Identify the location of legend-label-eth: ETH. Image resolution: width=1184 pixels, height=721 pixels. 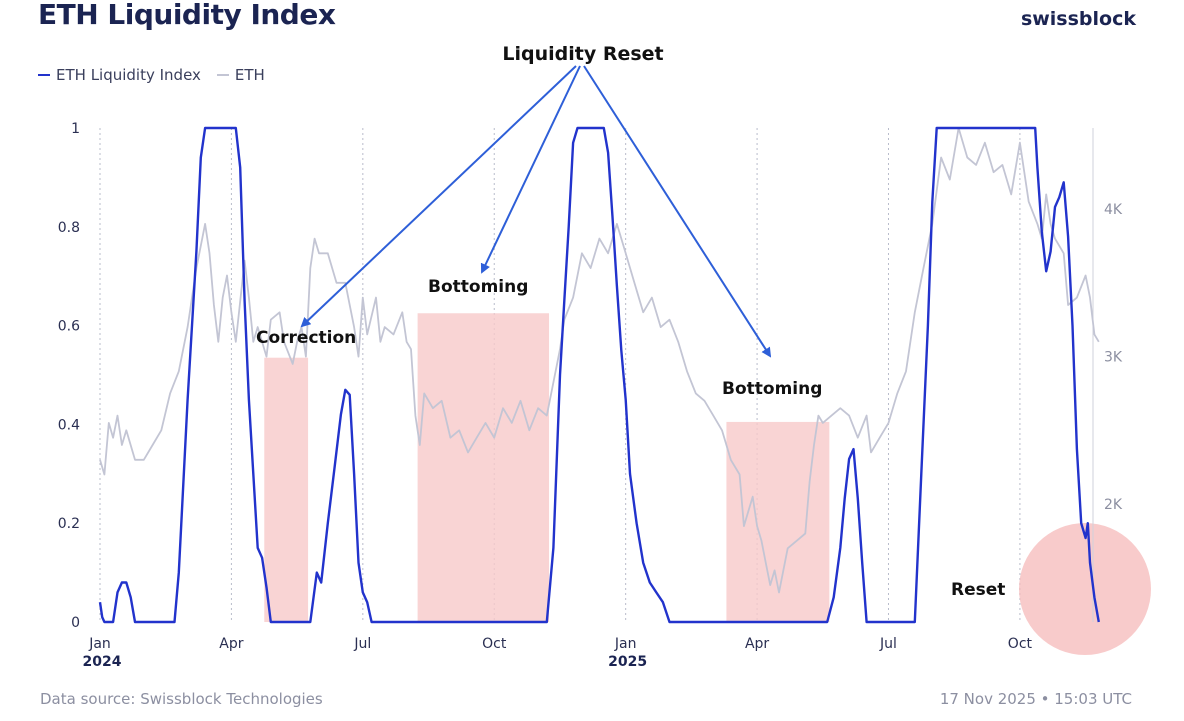
(249, 75).